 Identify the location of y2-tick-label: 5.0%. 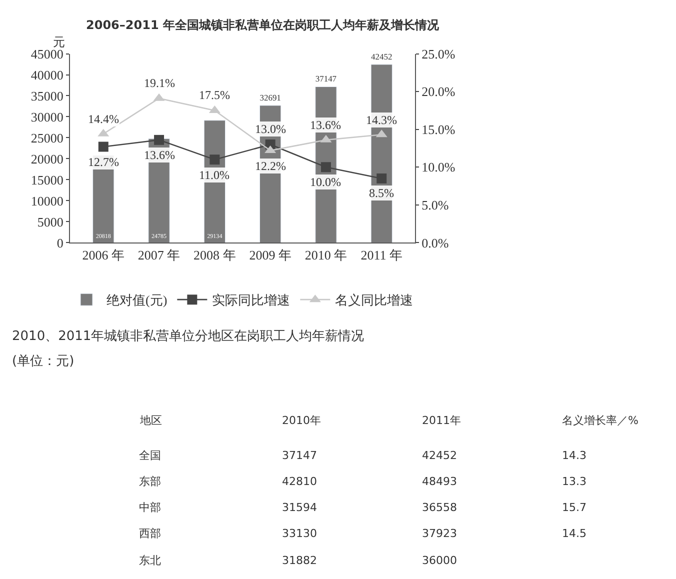
(435, 204).